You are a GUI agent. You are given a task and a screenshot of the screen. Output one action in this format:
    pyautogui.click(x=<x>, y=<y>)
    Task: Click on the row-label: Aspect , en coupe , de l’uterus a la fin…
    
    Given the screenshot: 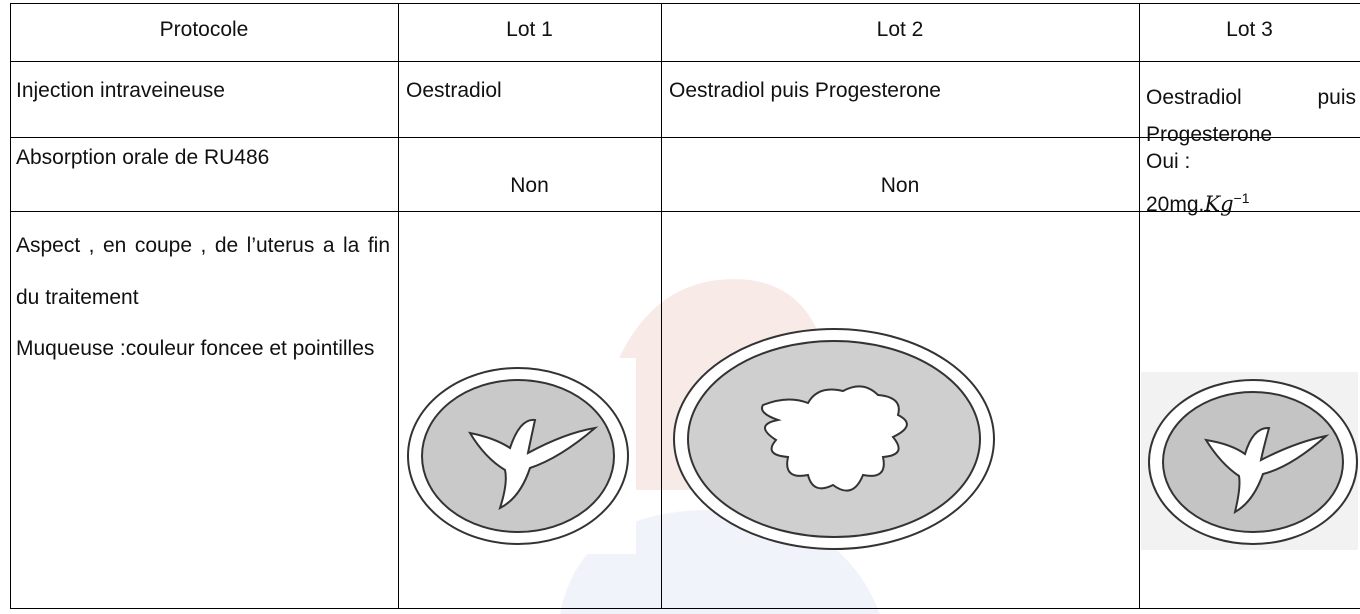 What is the action you would take?
    pyautogui.click(x=203, y=297)
    